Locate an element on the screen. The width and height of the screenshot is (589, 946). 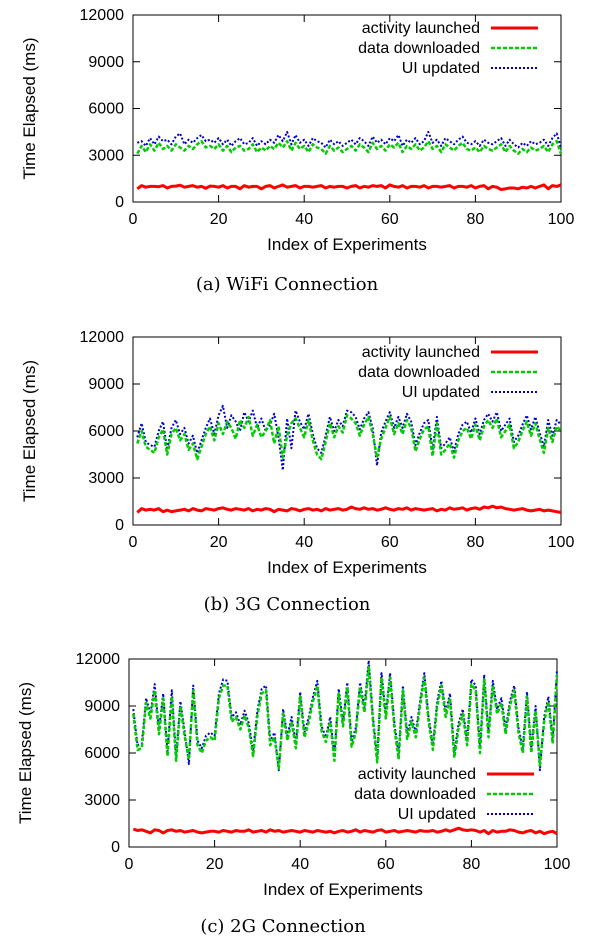
panel-caption: (a) WiFi Connection is located at coordinates (287, 284).